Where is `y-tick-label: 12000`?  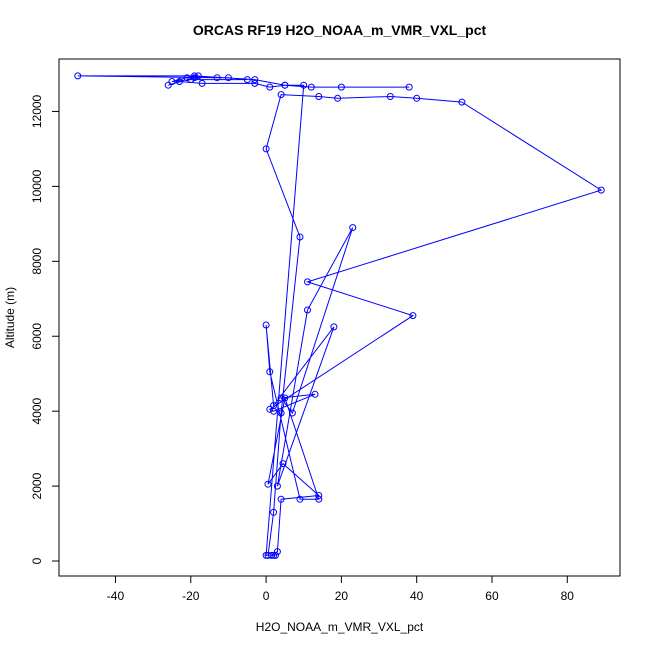
y-tick-label: 12000 is located at coordinates (37, 111).